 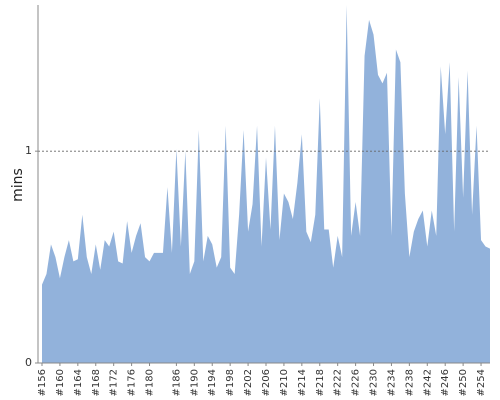 What do you see at coordinates (60, 382) in the screenshot?
I see `x-tick-label: #160` at bounding box center [60, 382].